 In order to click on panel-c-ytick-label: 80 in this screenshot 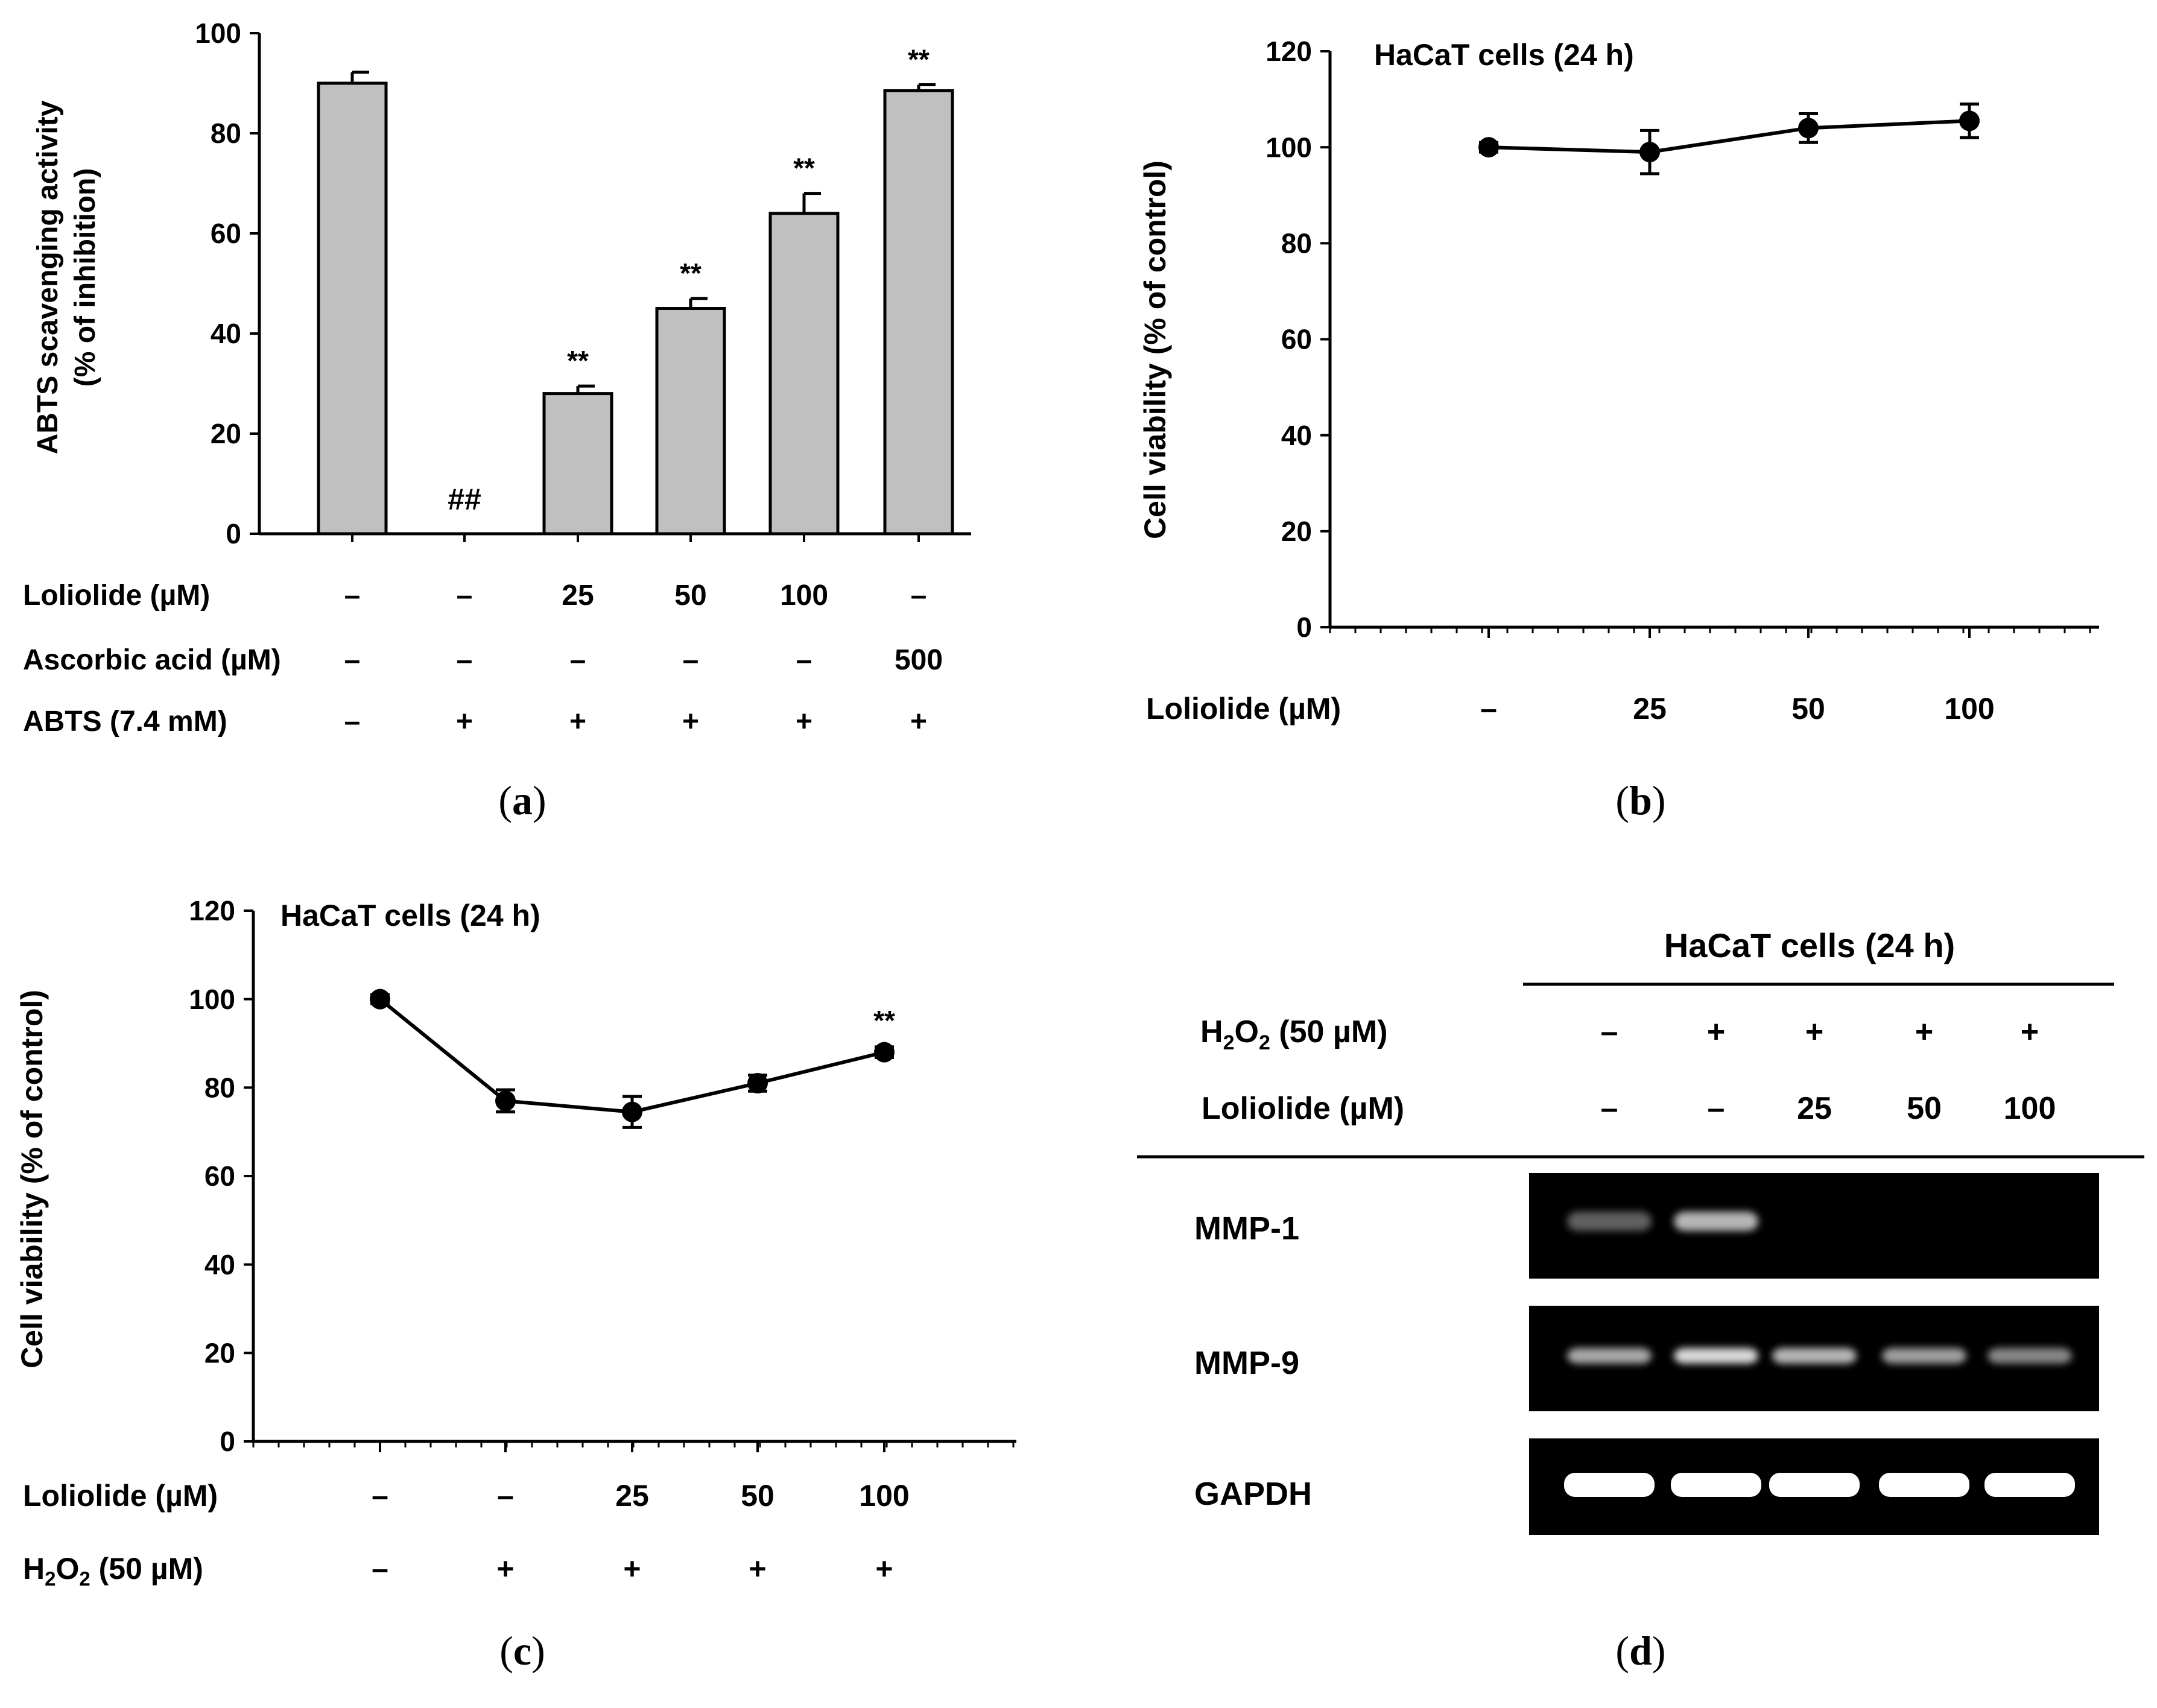, I will do `click(219, 1088)`.